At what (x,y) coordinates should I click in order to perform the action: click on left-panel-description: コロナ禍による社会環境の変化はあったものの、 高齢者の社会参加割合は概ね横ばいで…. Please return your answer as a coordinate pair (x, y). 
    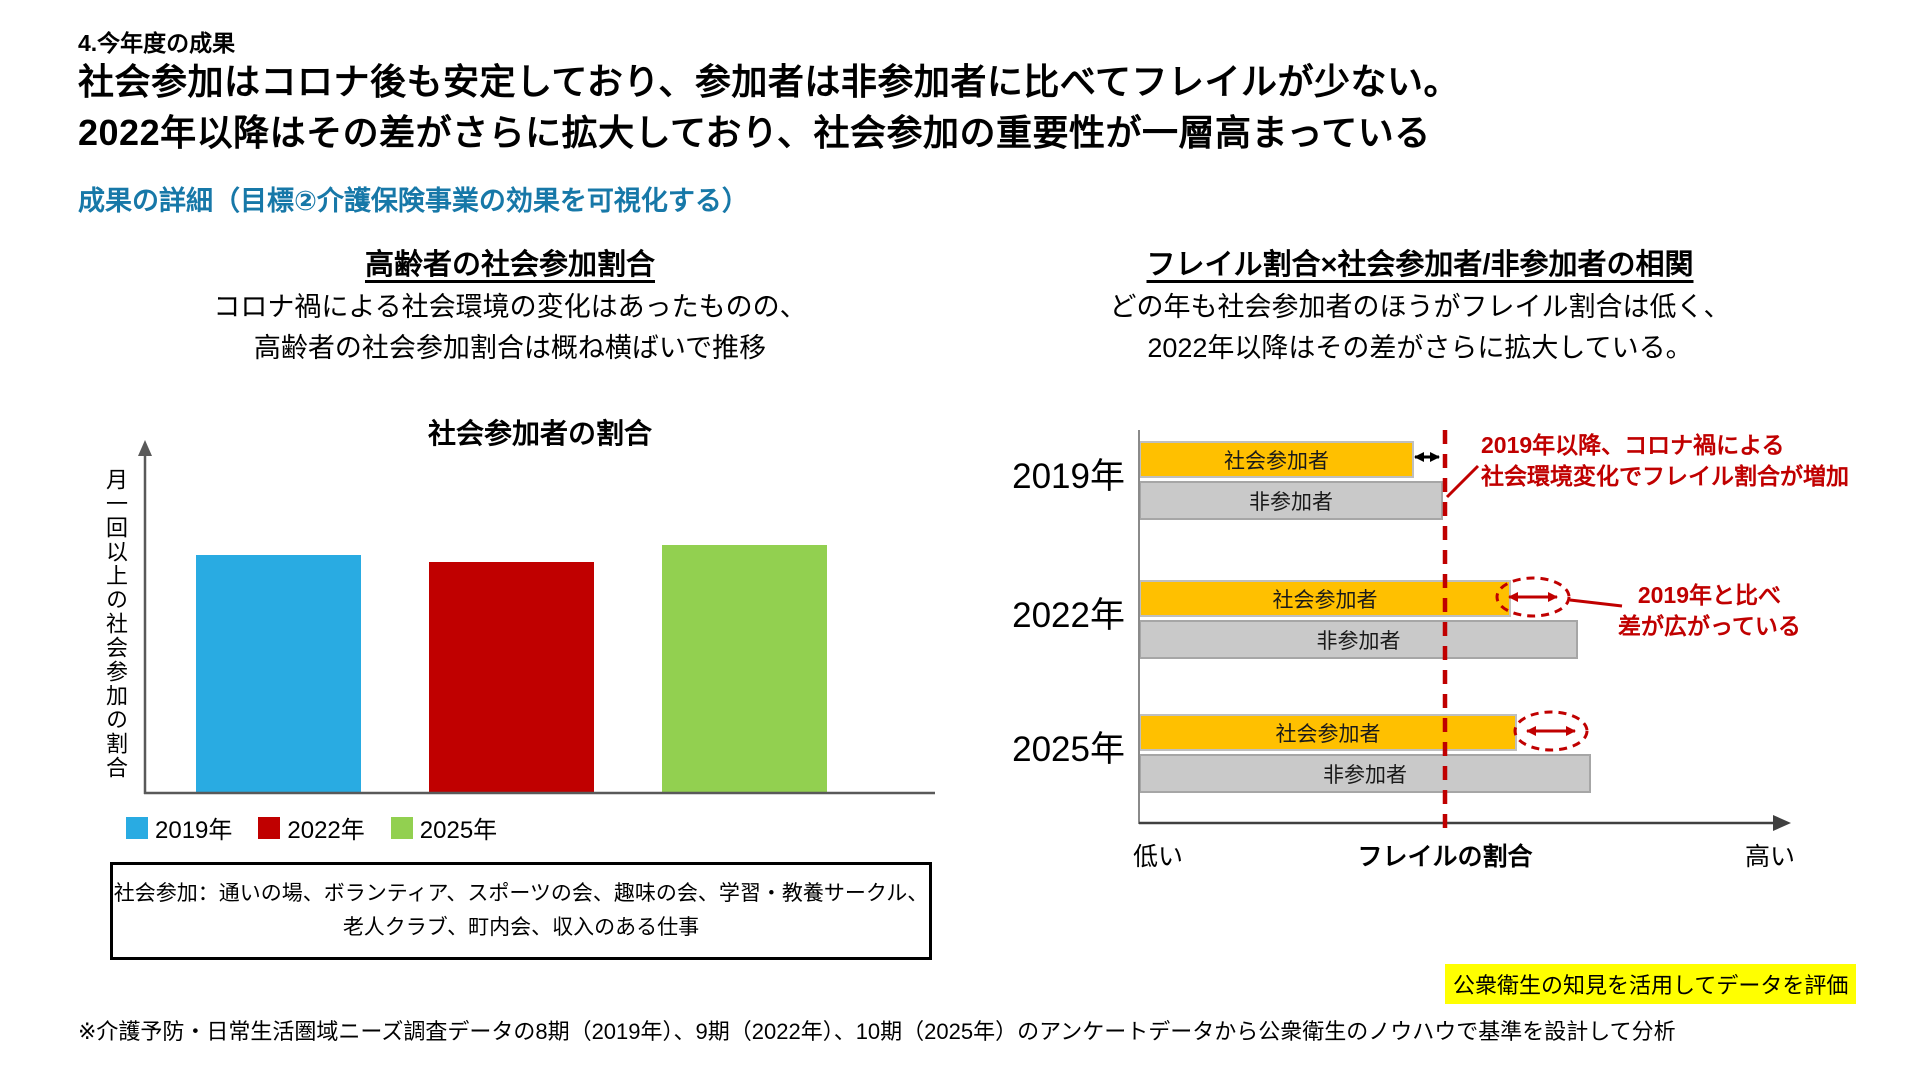
    Looking at the image, I should click on (510, 327).